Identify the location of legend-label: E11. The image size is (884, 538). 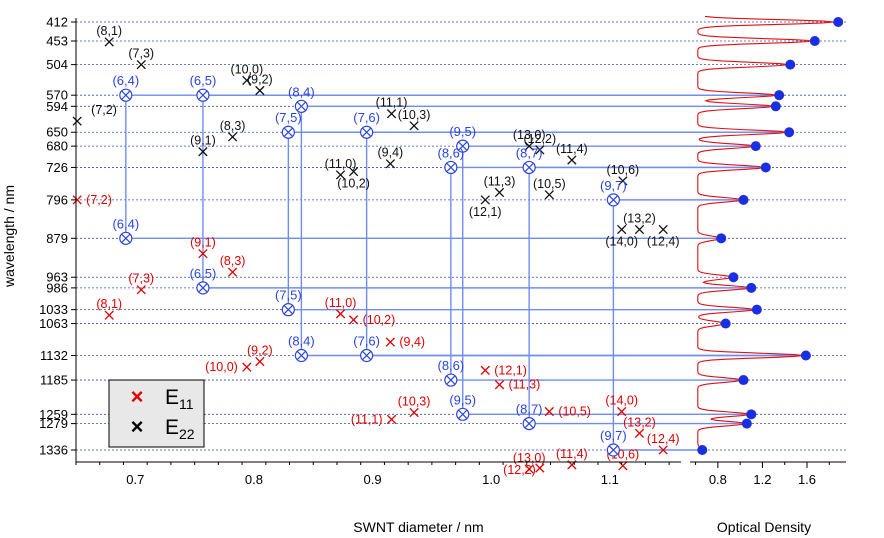
(179, 399).